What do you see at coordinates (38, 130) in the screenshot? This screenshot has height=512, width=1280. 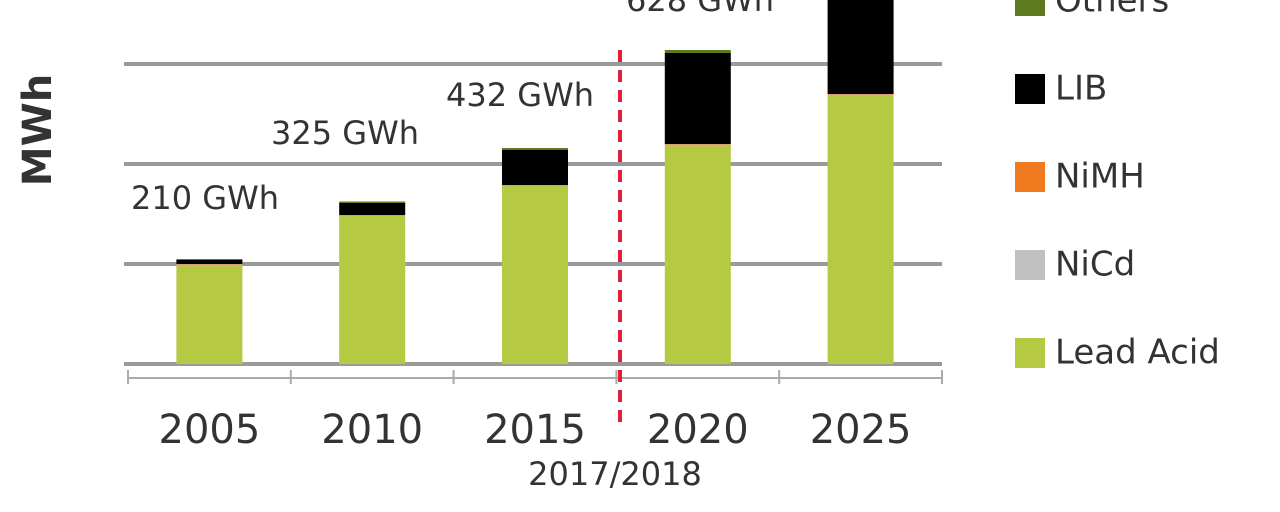 I see `y-axis-label: MWh` at bounding box center [38, 130].